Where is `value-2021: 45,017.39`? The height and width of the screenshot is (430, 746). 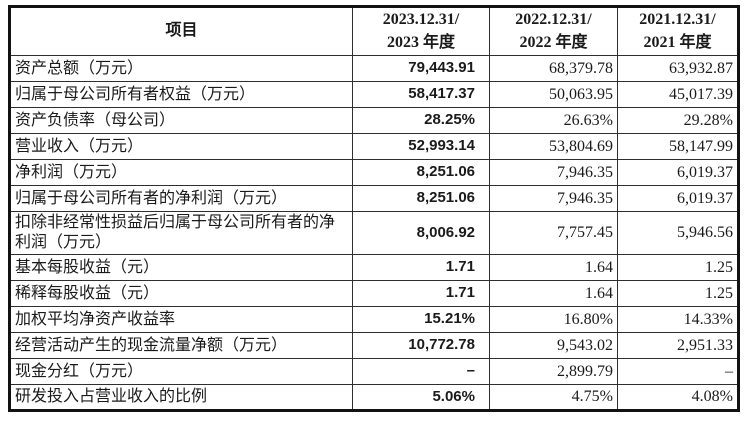
value-2021: 45,017.39 is located at coordinates (678, 94).